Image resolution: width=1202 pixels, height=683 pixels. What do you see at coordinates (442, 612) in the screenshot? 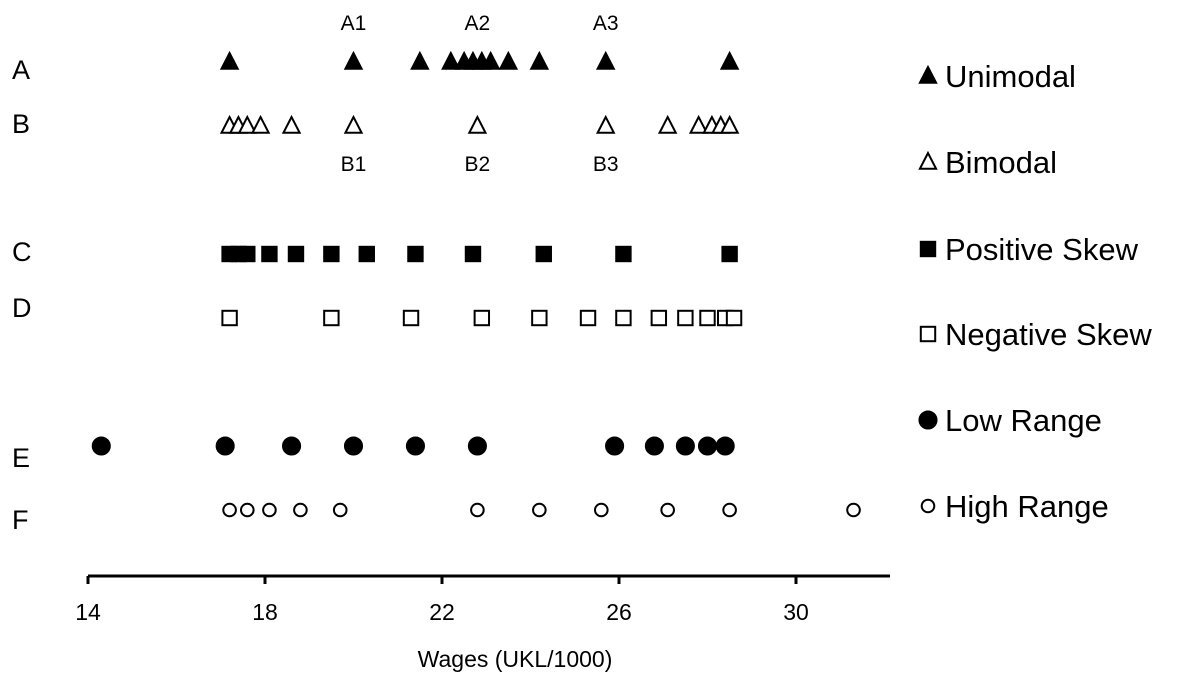
I see `x-tick-label: 22` at bounding box center [442, 612].